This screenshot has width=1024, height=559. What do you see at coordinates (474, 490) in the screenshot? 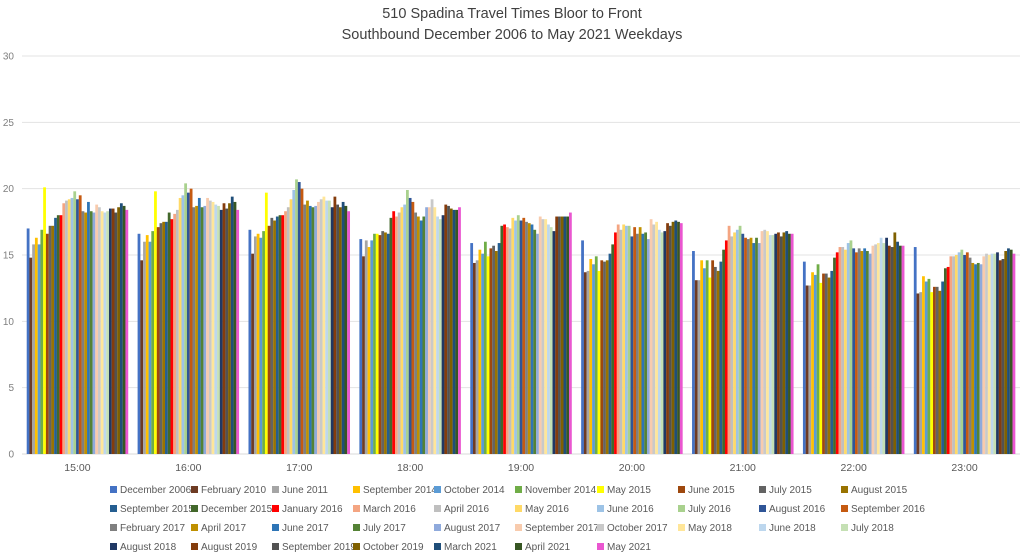
I see `legend-label: October 2014` at bounding box center [474, 490].